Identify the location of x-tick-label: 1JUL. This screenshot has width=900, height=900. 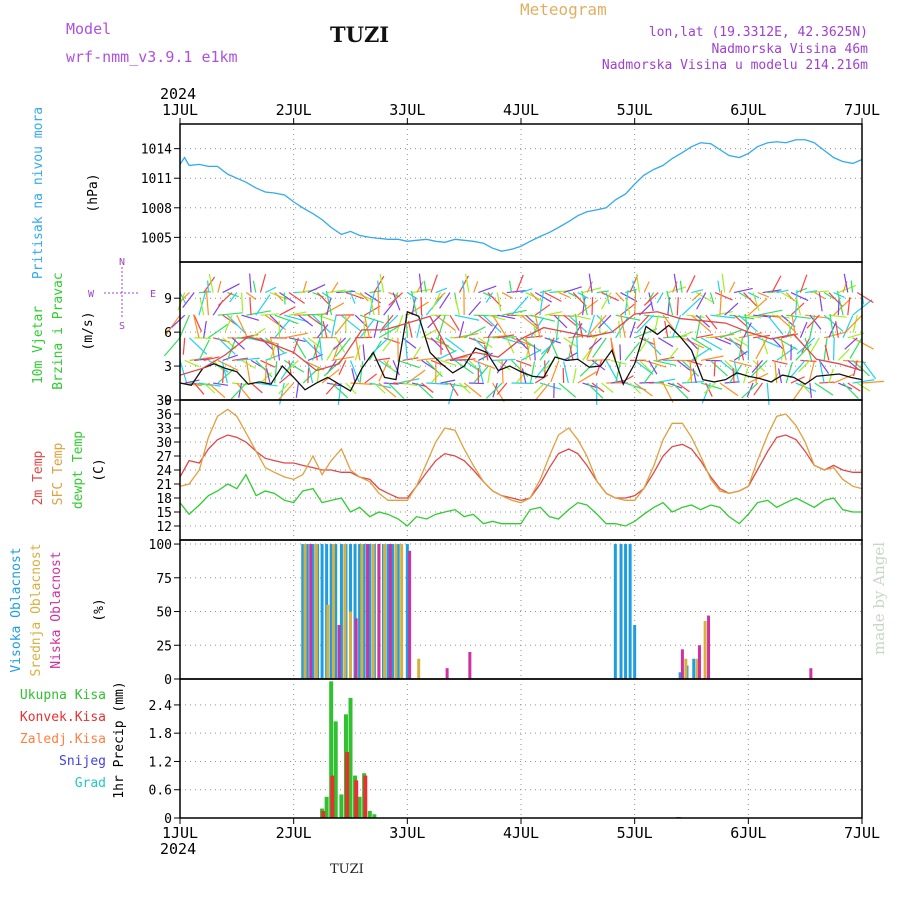
(180, 110).